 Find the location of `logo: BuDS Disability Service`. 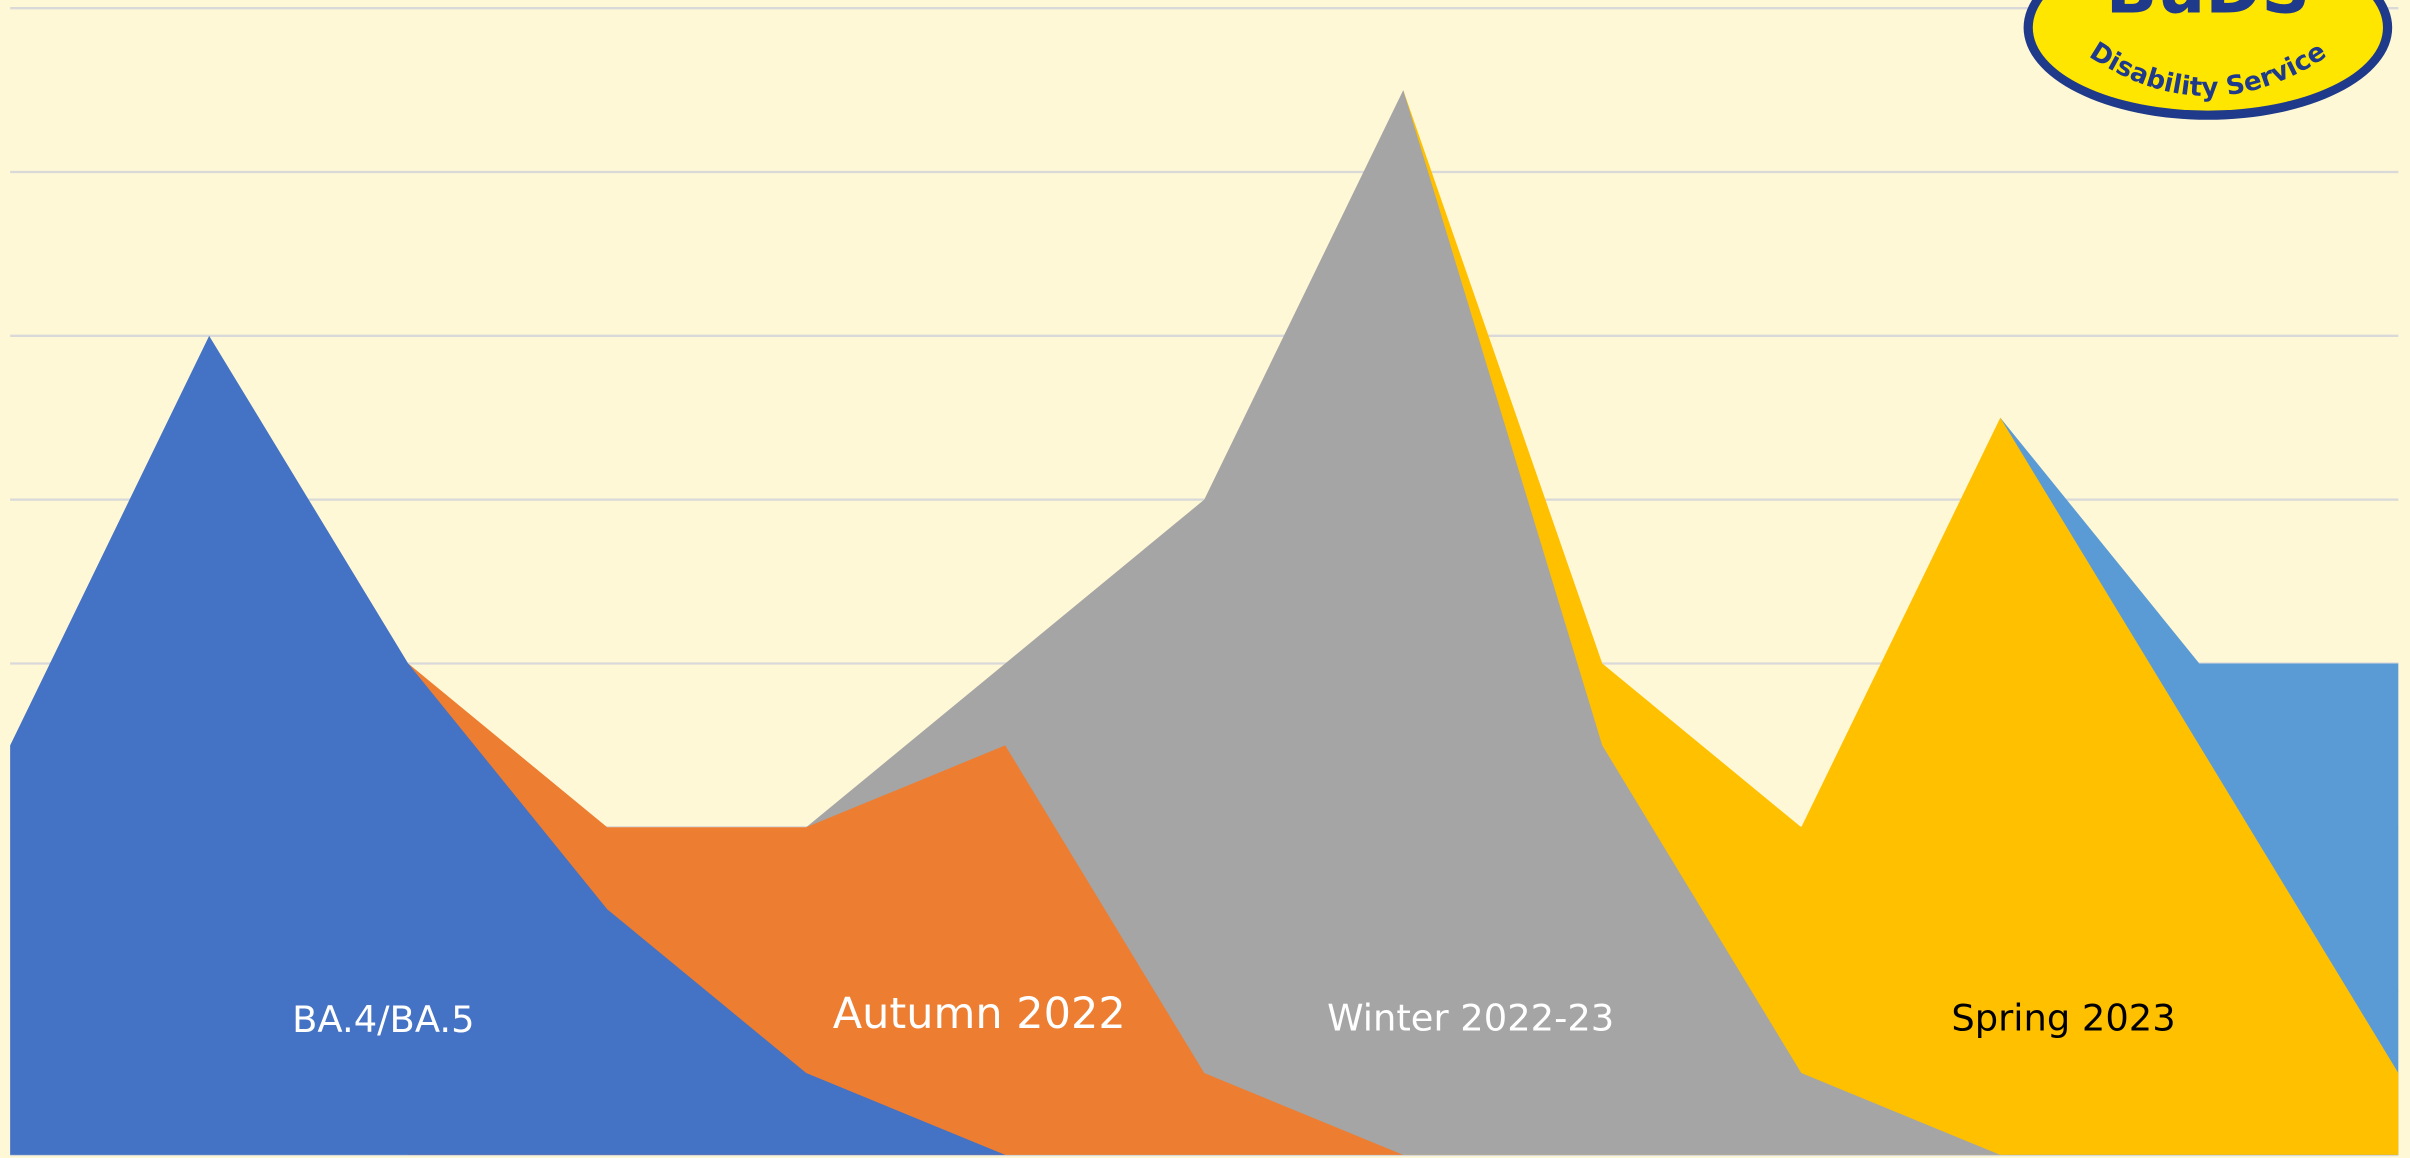

logo: BuDS Disability Service is located at coordinates (2208, 60).